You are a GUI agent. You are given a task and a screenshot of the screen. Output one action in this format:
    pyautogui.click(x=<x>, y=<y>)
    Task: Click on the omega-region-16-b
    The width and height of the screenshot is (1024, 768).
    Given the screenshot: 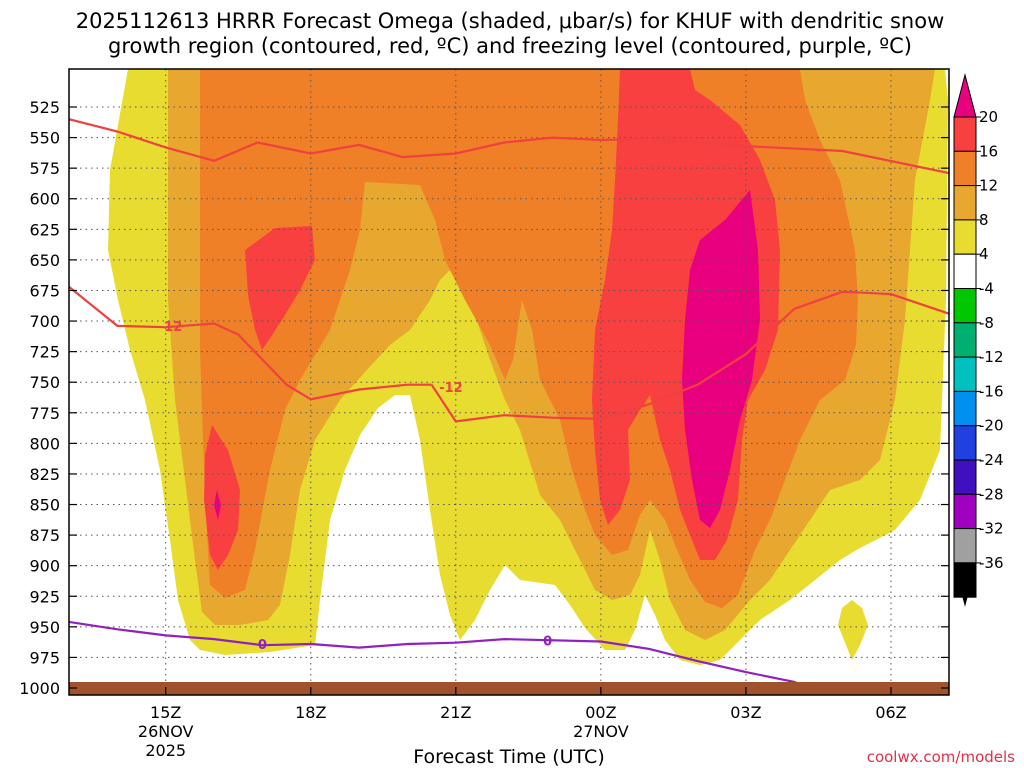 What is the action you would take?
    pyautogui.click(x=280, y=288)
    